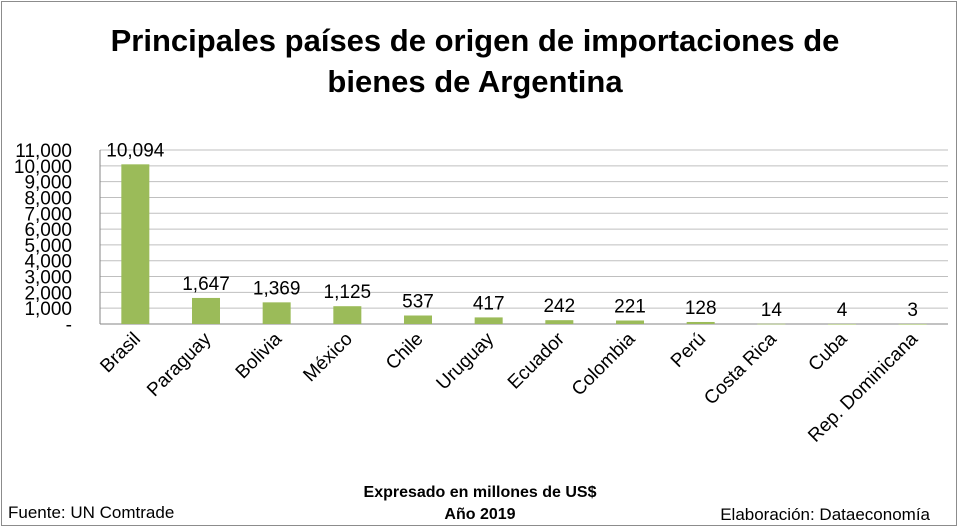 The height and width of the screenshot is (529, 960). Describe the element at coordinates (701, 308) in the screenshot. I see `data-label: 128` at that location.